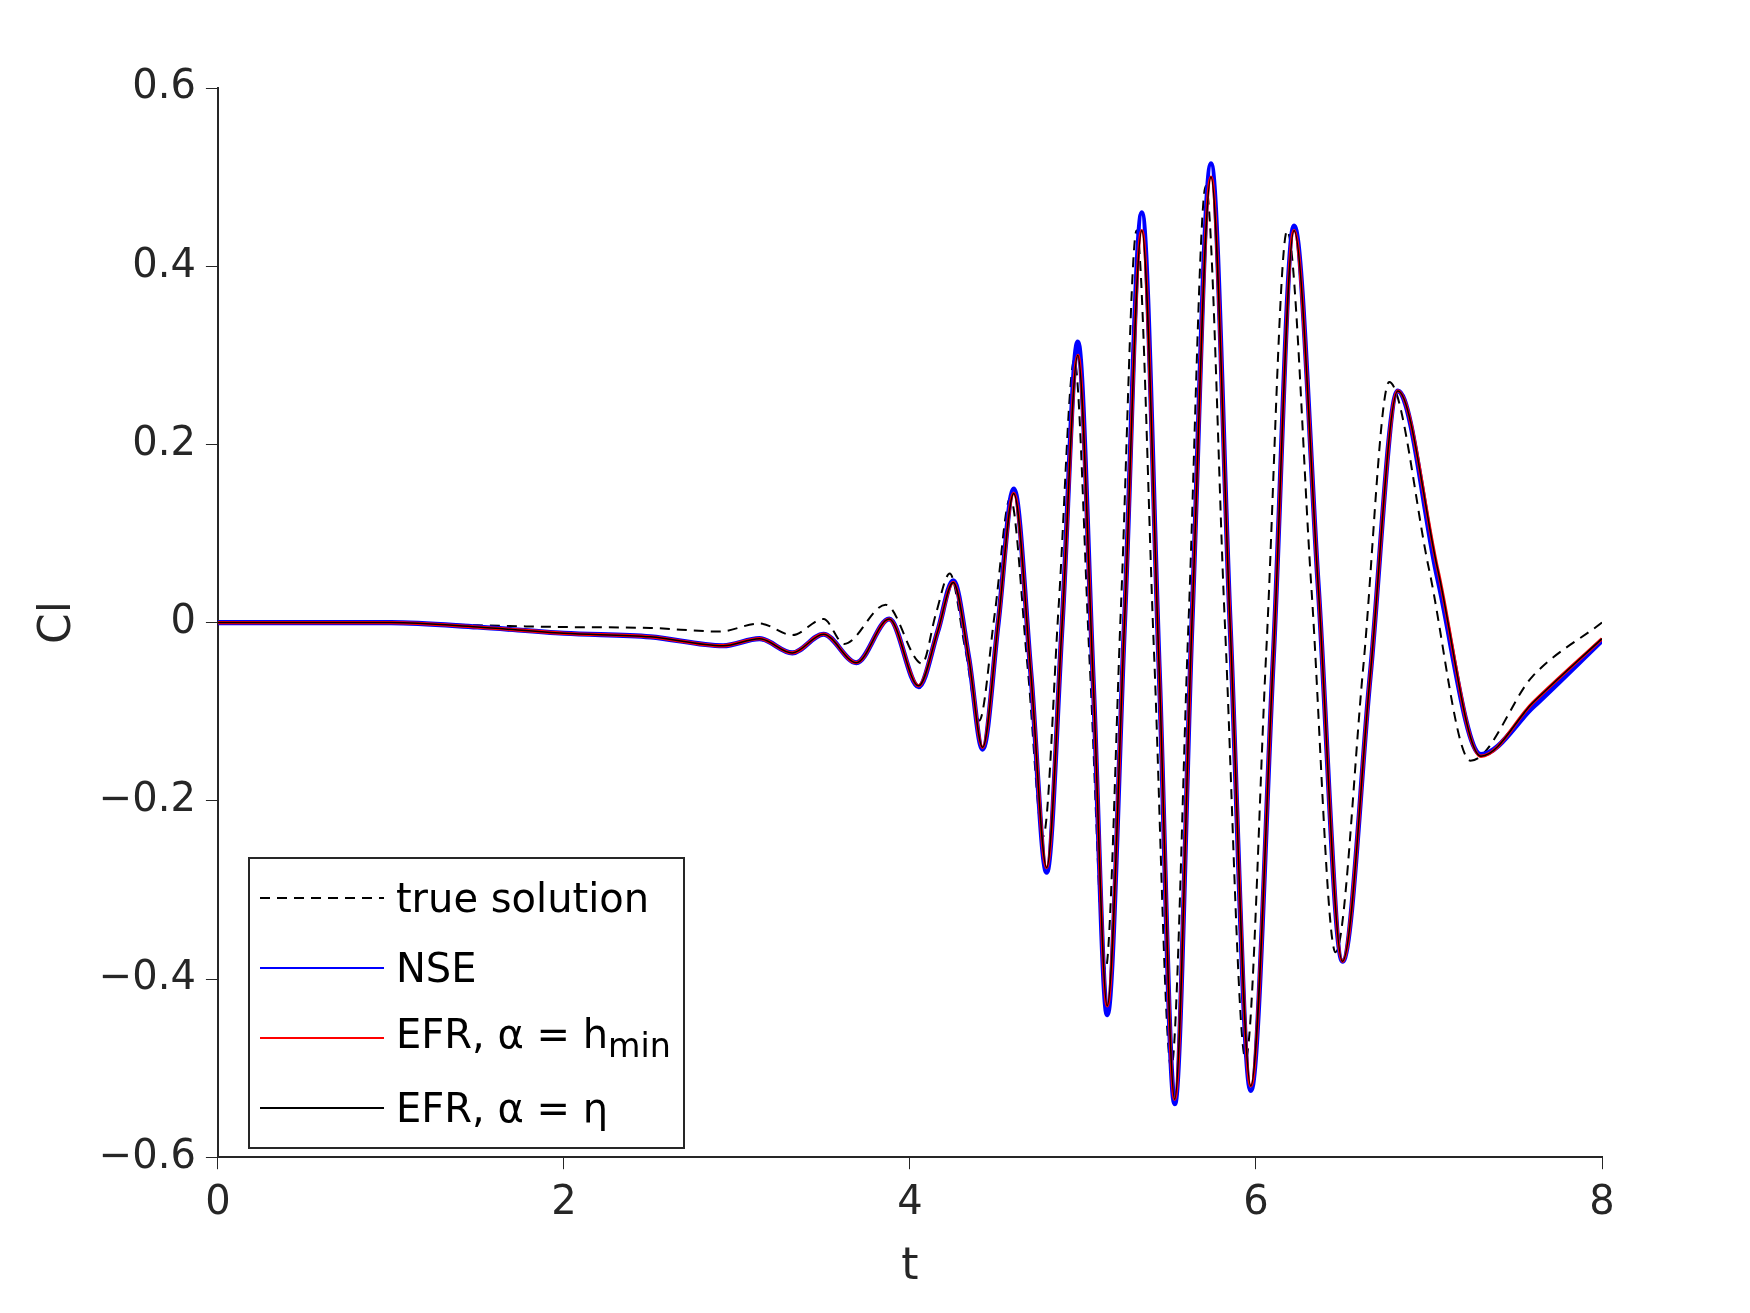 The width and height of the screenshot is (1750, 1313). What do you see at coordinates (218, 1199) in the screenshot?
I see `x-tick-label: 0` at bounding box center [218, 1199].